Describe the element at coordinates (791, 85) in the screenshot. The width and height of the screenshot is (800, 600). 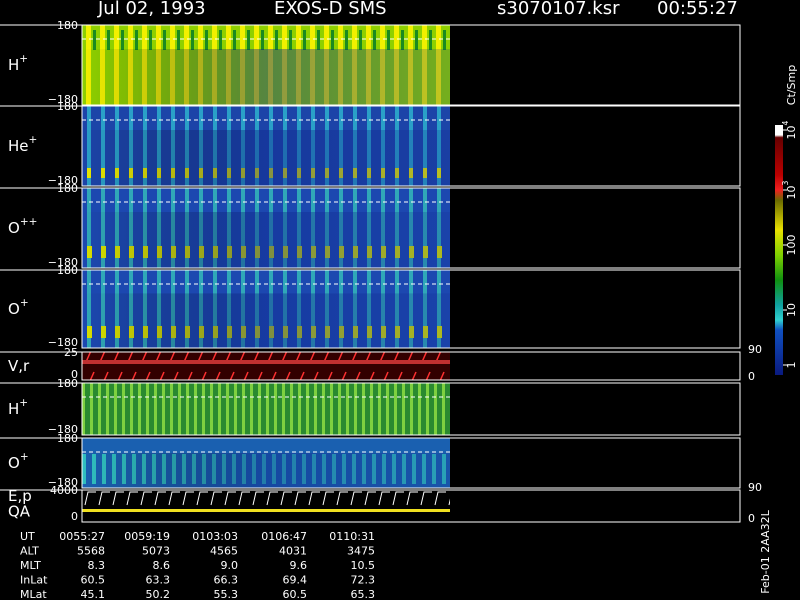
I see `colorbar-title: Ct/Smp` at that location.